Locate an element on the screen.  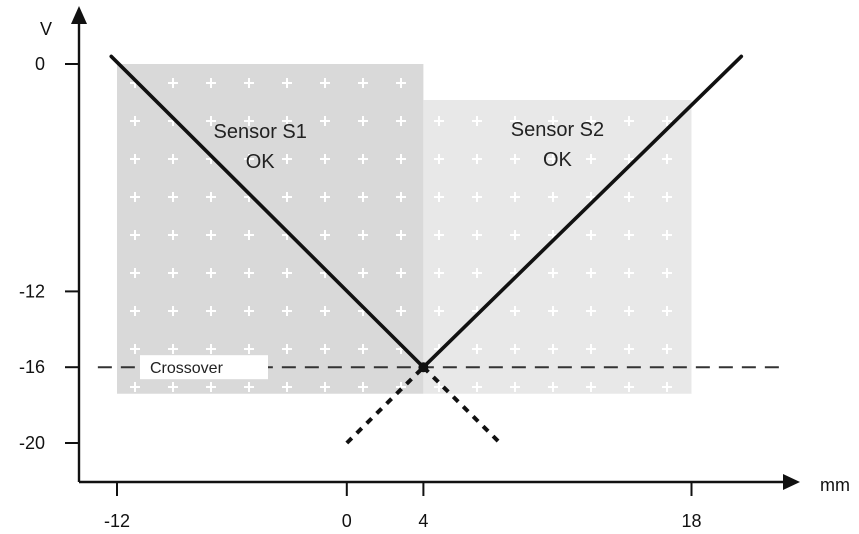
region-label-s2: Sensor S2 is located at coordinates (557, 130).